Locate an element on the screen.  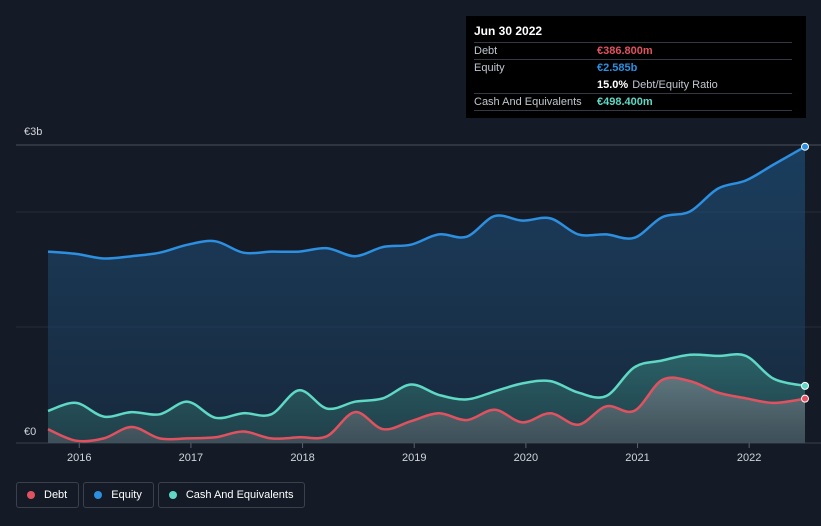
x-tick-label: 2017 is located at coordinates (191, 458).